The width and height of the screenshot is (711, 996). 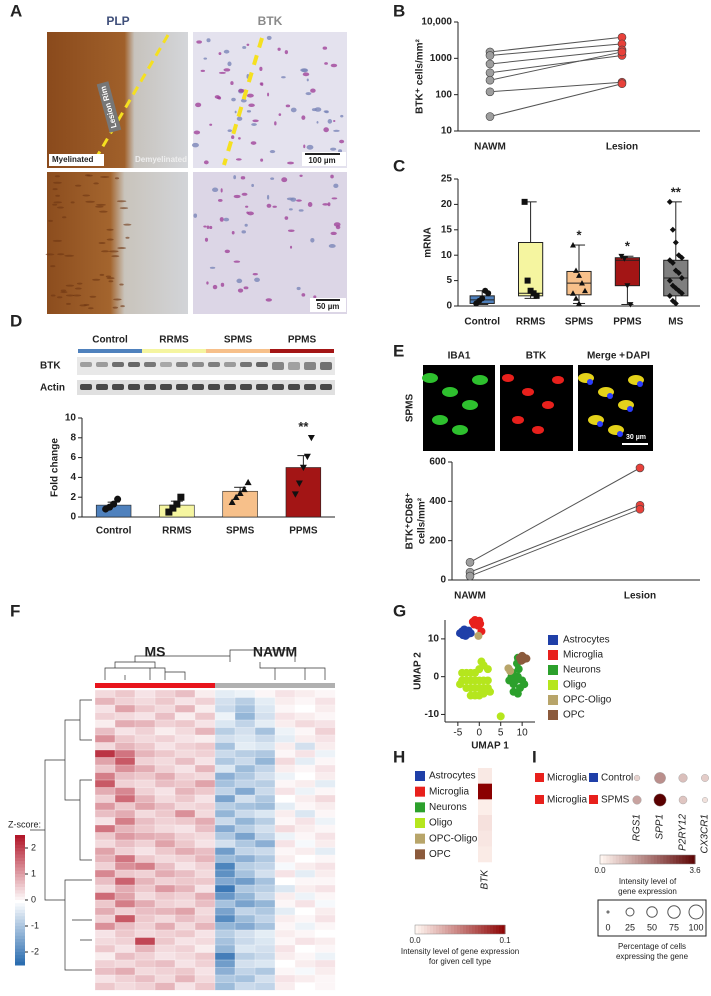 What do you see at coordinates (178, 810) in the screenshot?
I see `dendrograms` at bounding box center [178, 810].